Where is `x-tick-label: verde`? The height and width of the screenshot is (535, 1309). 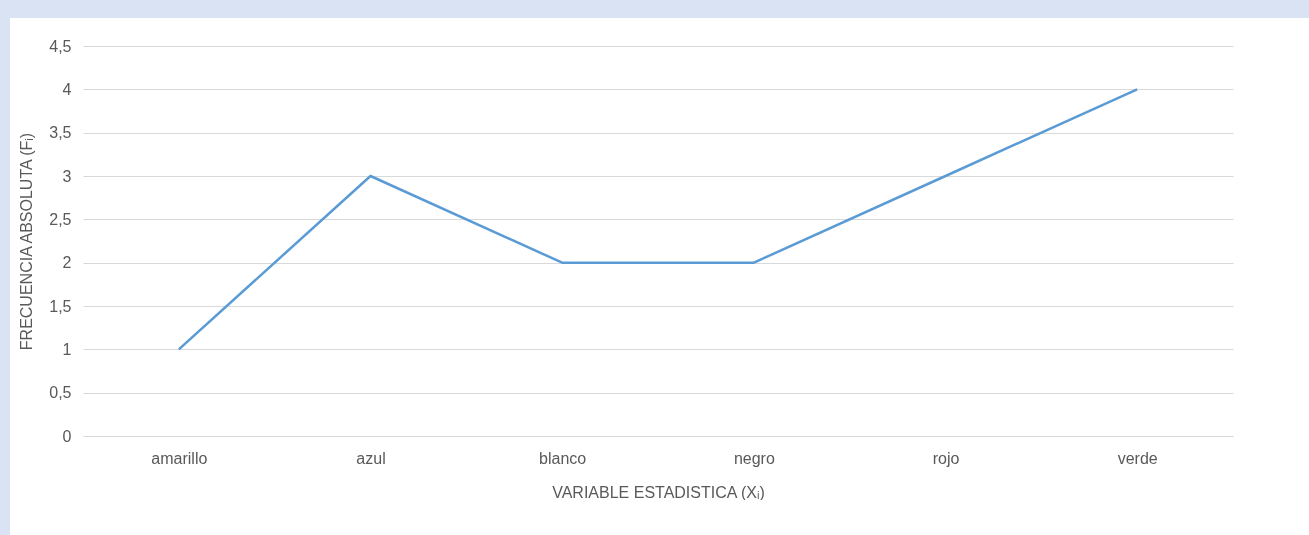
x-tick-label: verde is located at coordinates (1137, 458).